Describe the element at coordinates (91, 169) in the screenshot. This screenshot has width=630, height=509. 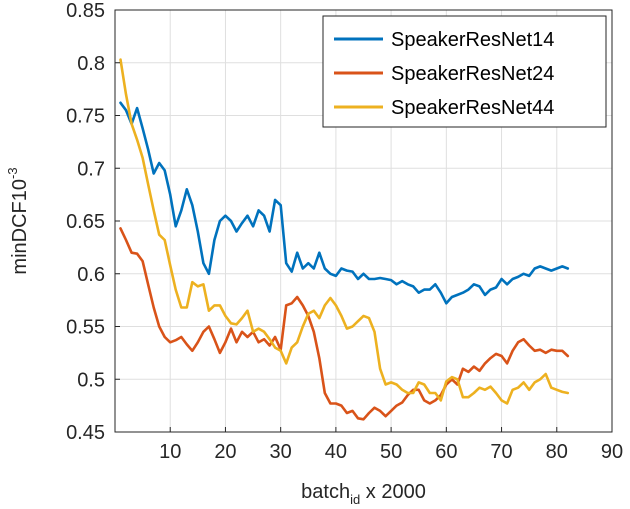
I see `y-tick-label: 0.7` at that location.